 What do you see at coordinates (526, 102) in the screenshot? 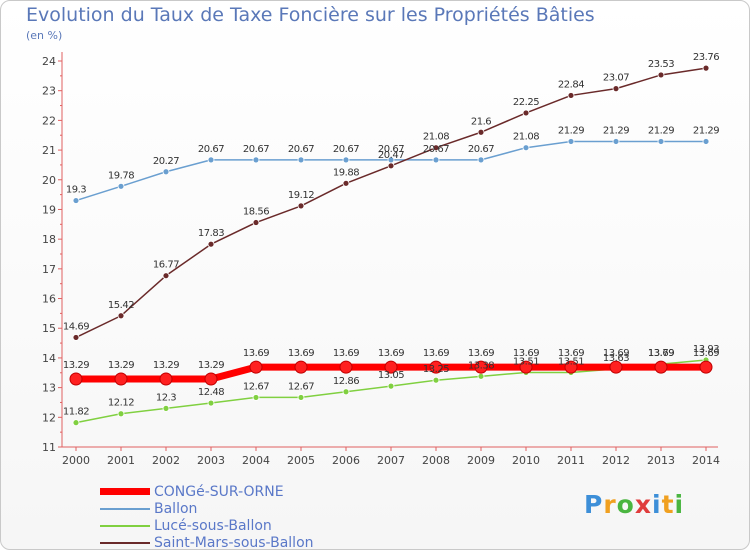
I see `data-label: 22.25` at bounding box center [526, 102].